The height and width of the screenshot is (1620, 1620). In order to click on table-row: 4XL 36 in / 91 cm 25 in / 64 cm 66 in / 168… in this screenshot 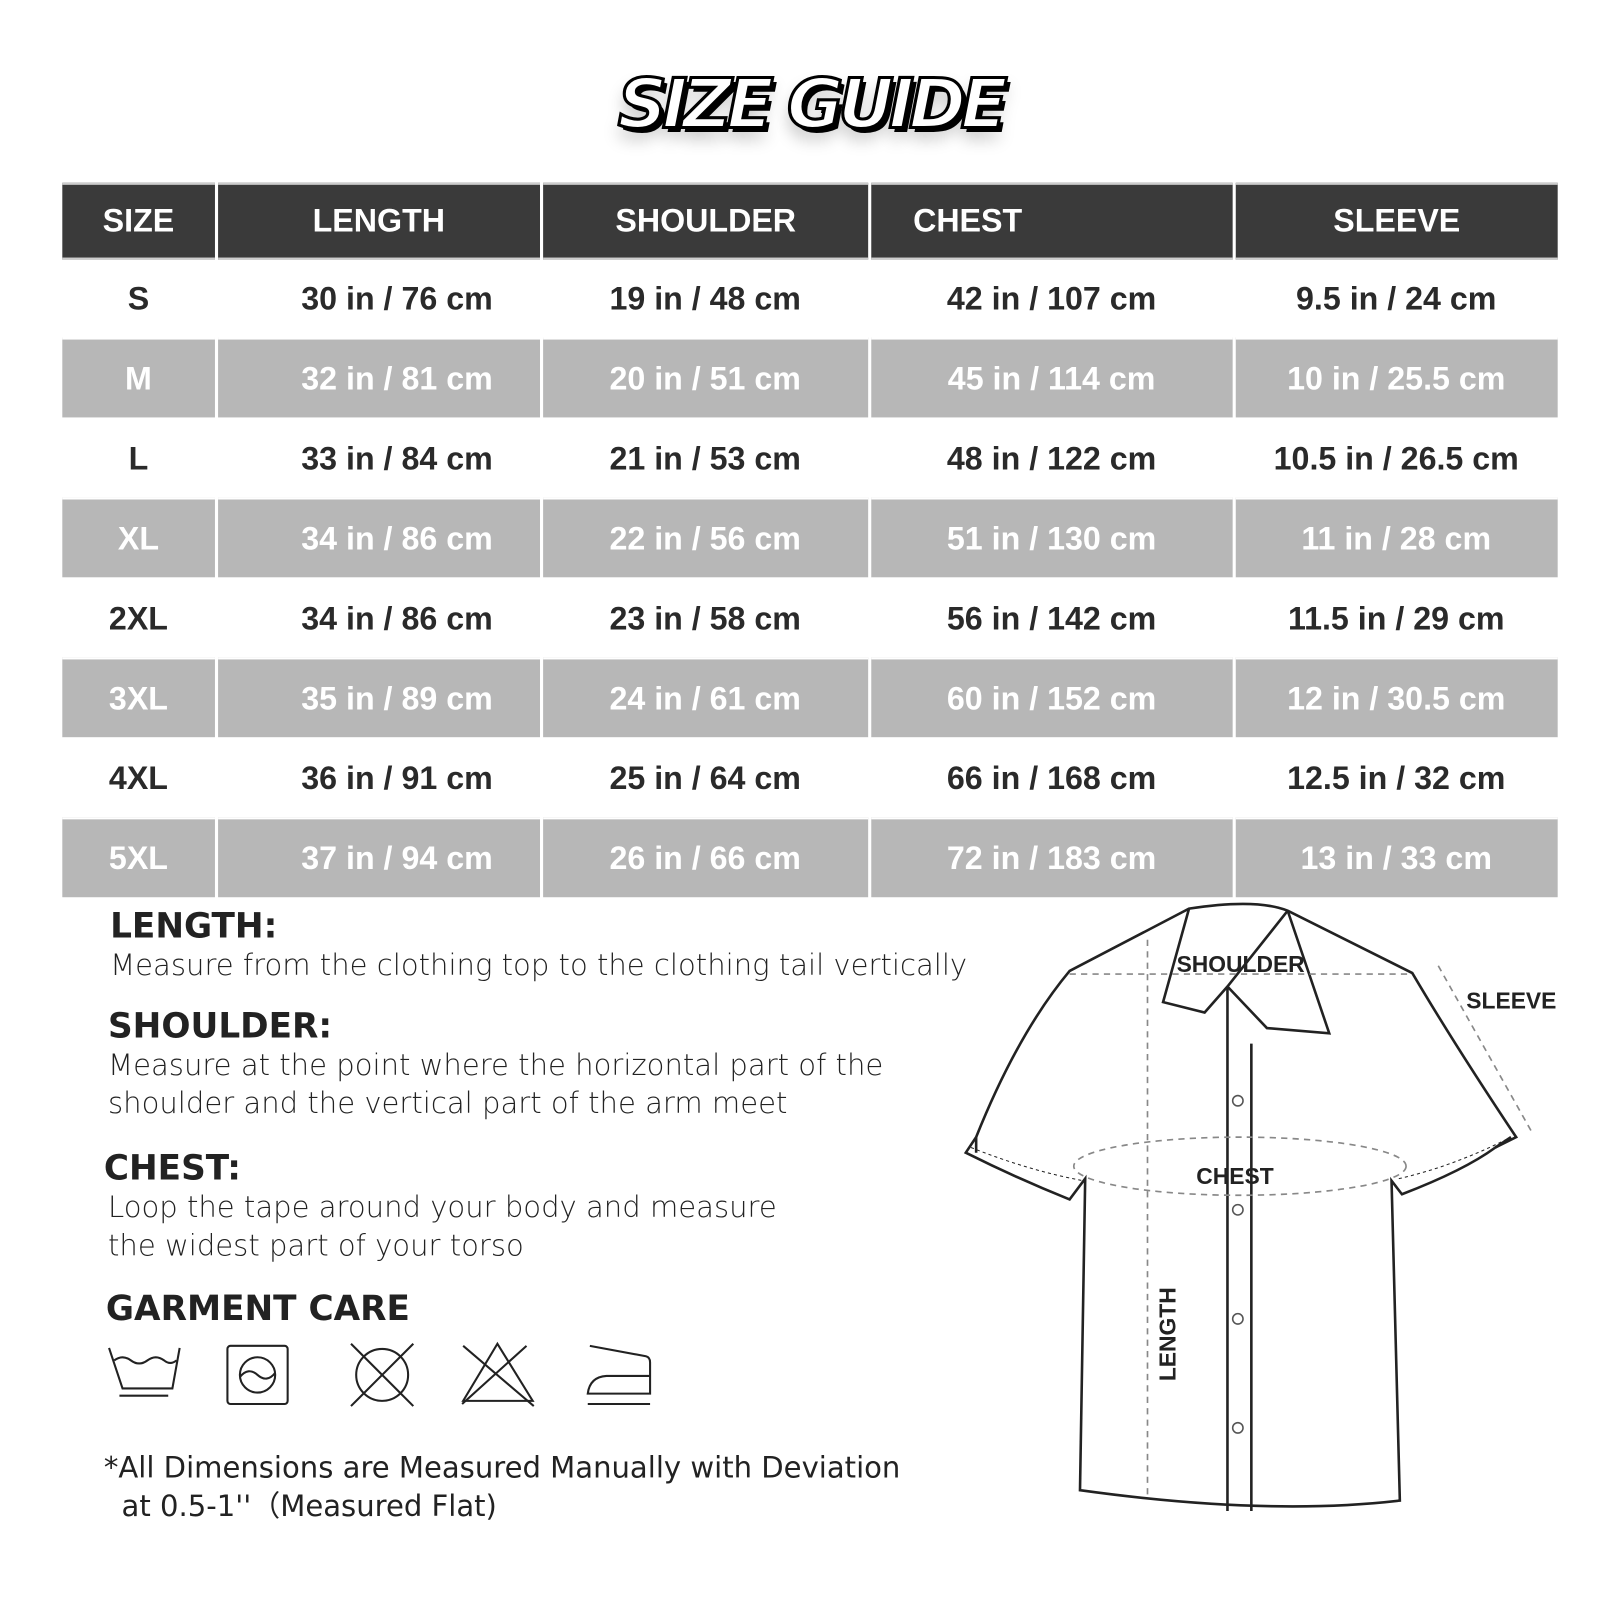, I will do `click(810, 777)`.